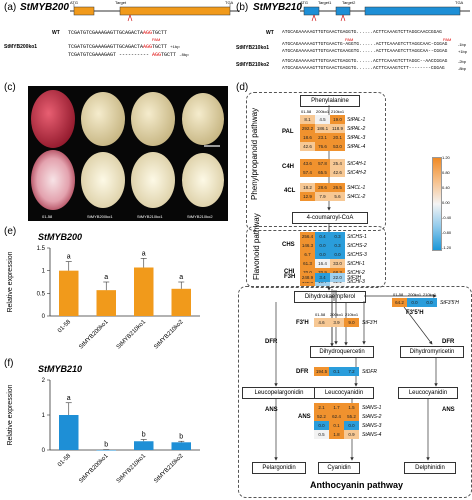 This screenshot has height=500, width=472. What do you see at coordinates (10, 87) in the screenshot?
I see `panel-c-label: (c)` at bounding box center [10, 87].